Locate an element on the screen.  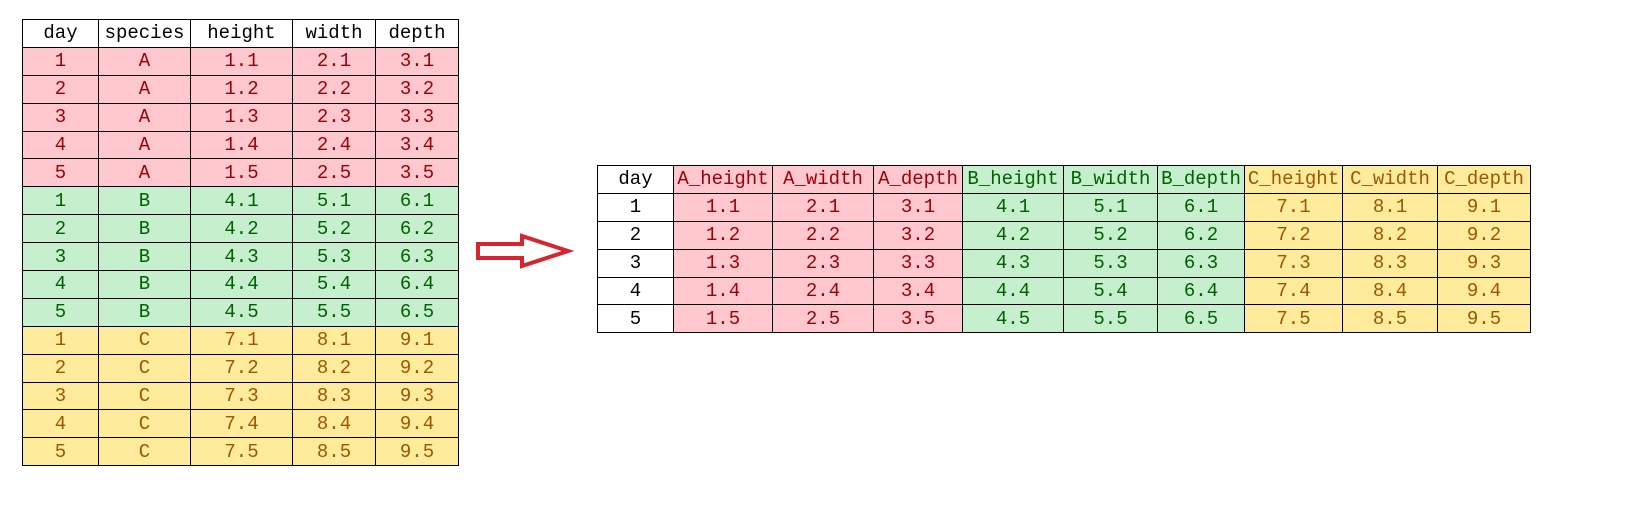
cell-width: 8.3 is located at coordinates (334, 396).